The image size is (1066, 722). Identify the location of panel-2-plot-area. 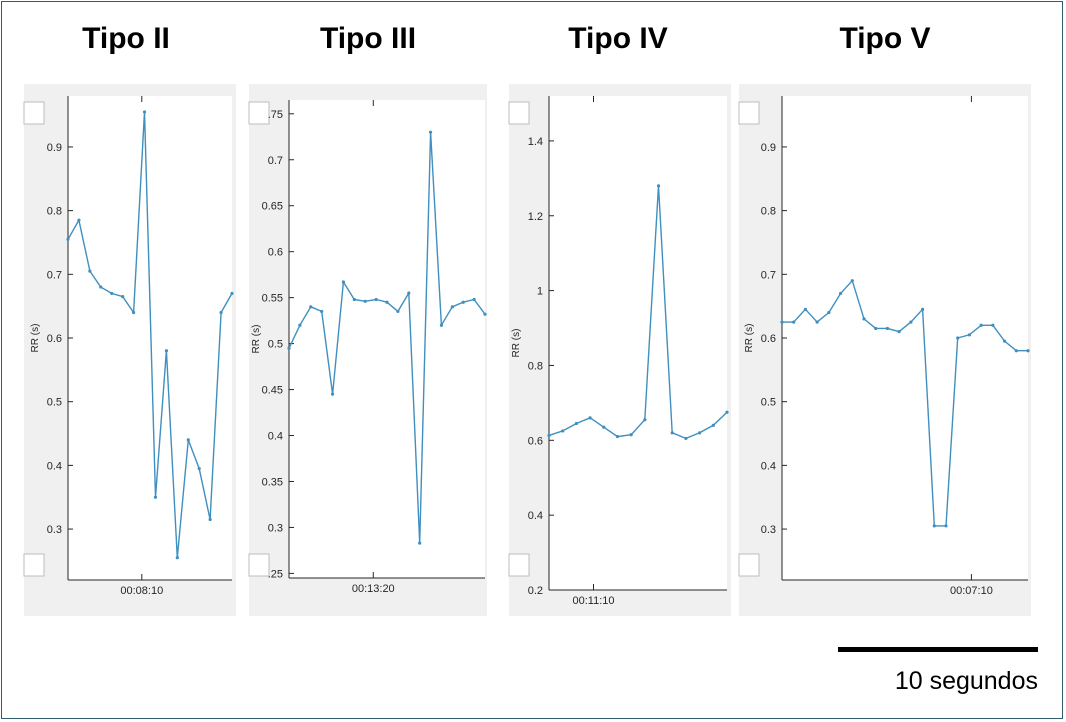
(387, 339).